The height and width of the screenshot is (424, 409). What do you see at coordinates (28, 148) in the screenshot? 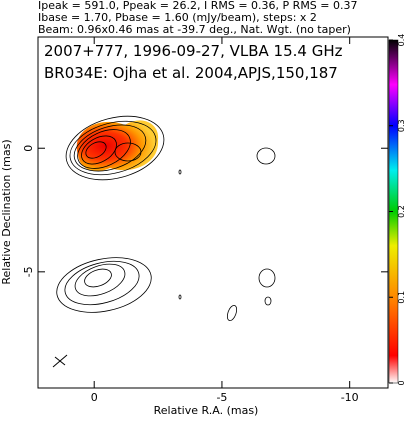
I see `y-tick-label: 0` at bounding box center [28, 148].